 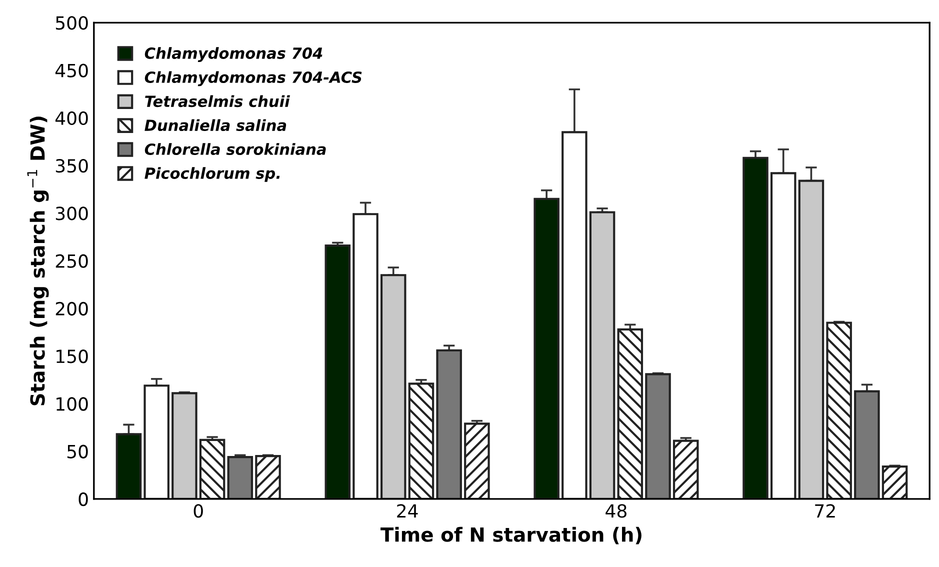 What do you see at coordinates (83, 499) in the screenshot?
I see `y-tick-label: 0` at bounding box center [83, 499].